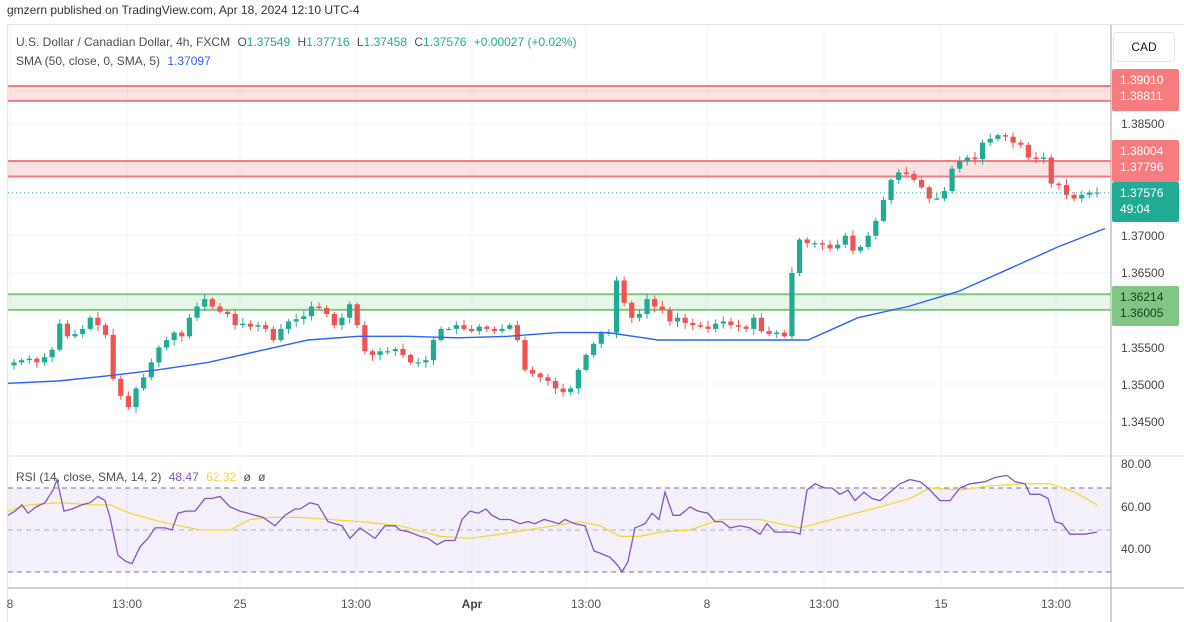  What do you see at coordinates (1145, 161) in the screenshot?
I see `resistance-lower-tag: 1.38004 1.37796` at bounding box center [1145, 161].